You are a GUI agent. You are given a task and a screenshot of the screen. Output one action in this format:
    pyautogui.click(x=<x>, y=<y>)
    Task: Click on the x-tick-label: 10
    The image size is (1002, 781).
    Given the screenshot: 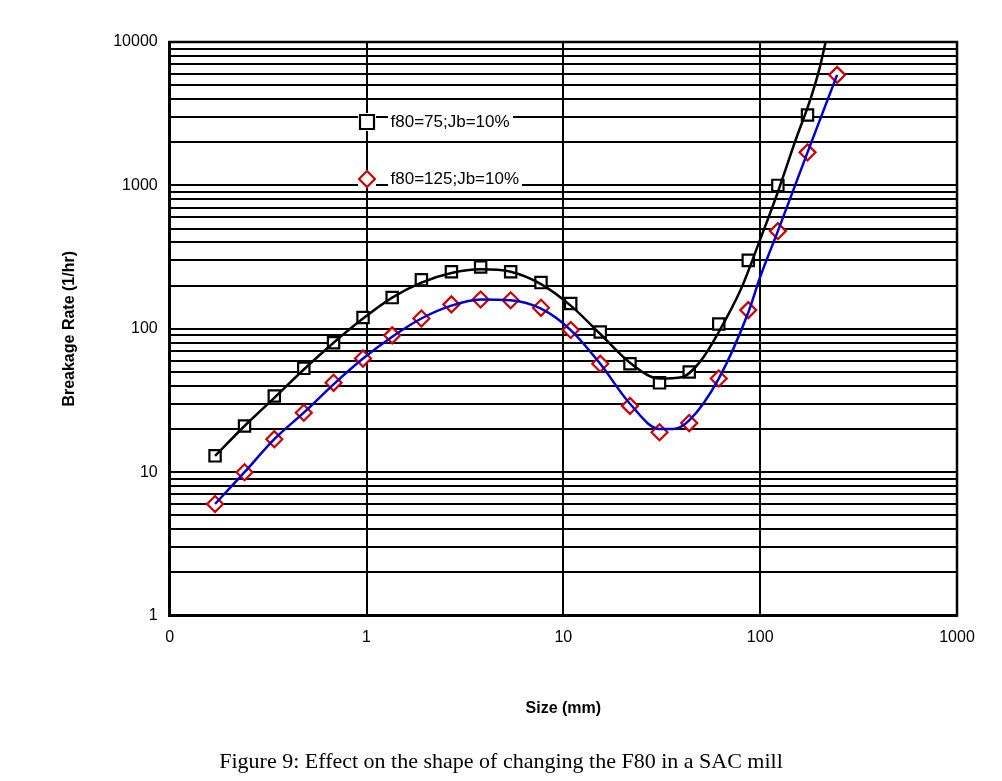 What is the action you would take?
    pyautogui.click(x=563, y=636)
    